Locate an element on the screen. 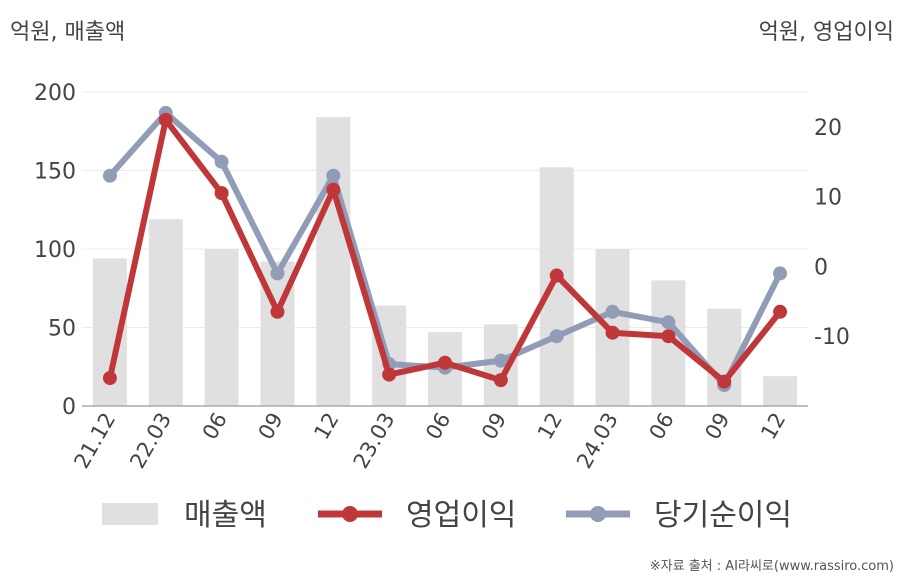 The width and height of the screenshot is (908, 580). y-right-tick-label: 0 is located at coordinates (821, 267).